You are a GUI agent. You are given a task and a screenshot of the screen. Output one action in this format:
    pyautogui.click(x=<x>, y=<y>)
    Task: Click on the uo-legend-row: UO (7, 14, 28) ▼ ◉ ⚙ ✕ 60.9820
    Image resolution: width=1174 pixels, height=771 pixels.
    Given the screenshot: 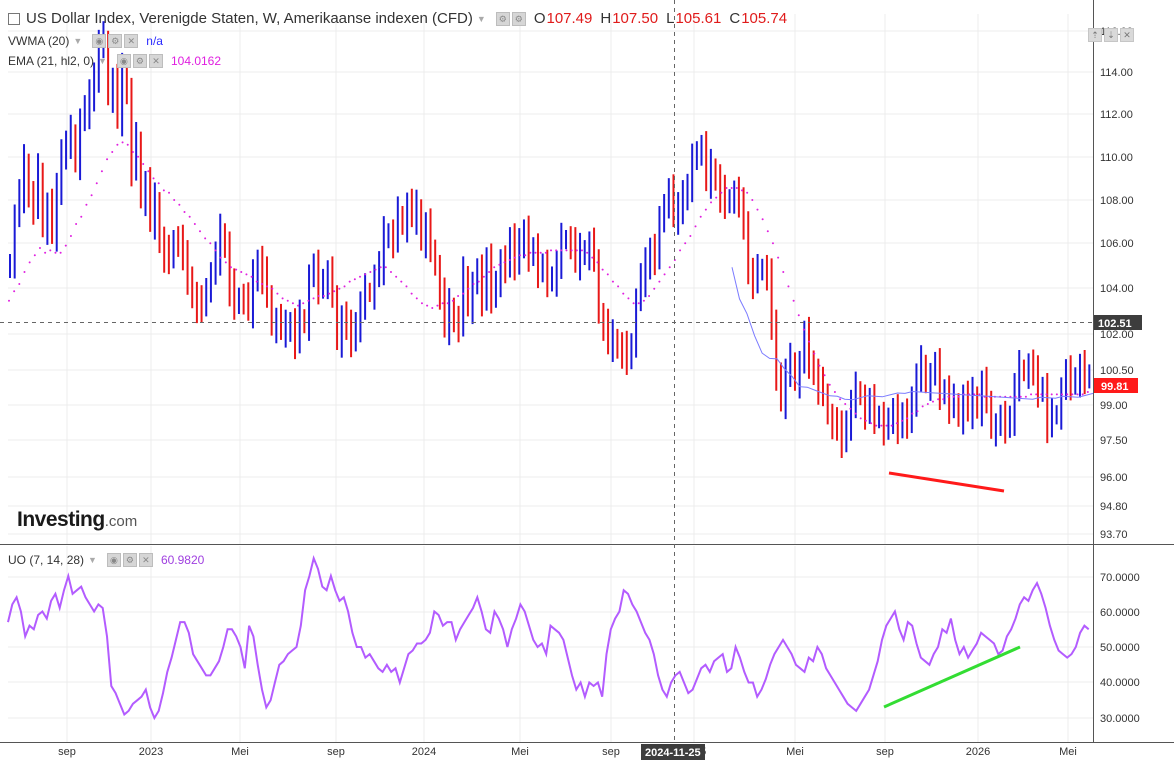 What is the action you would take?
    pyautogui.click(x=106, y=560)
    